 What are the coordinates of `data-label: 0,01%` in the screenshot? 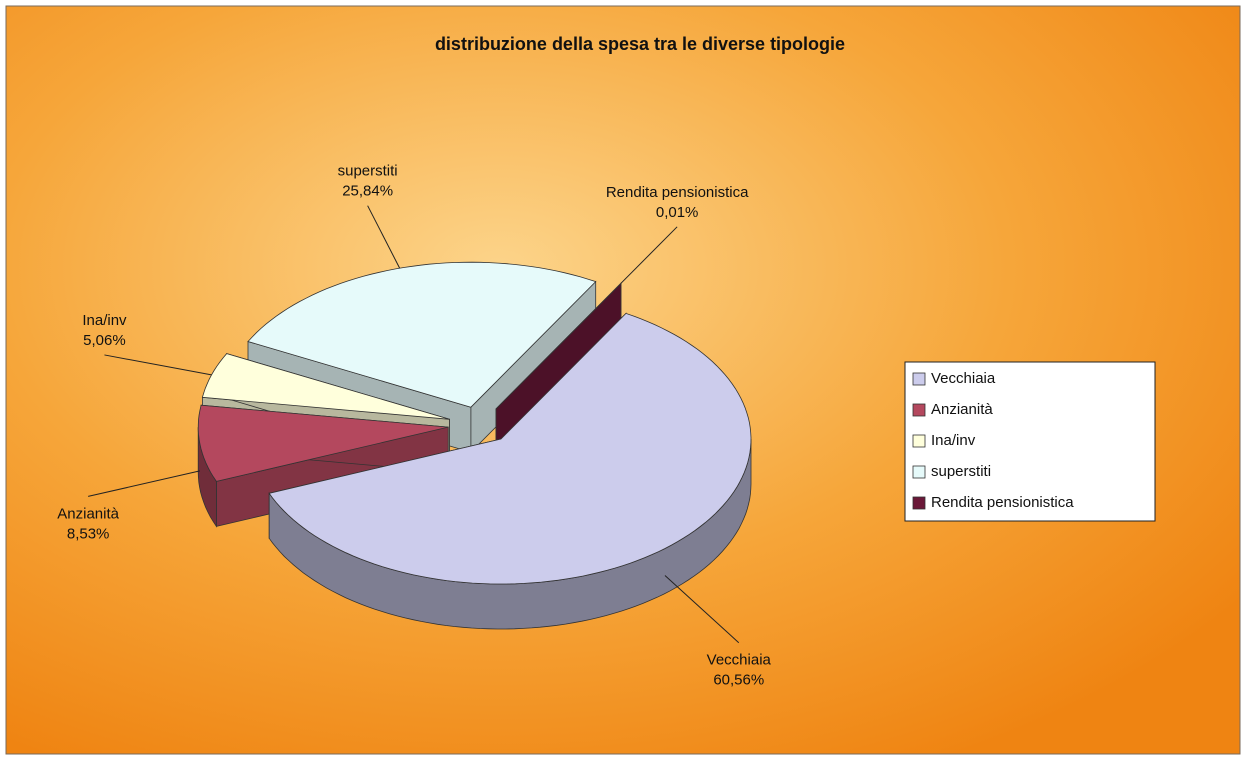 It's located at (677, 212).